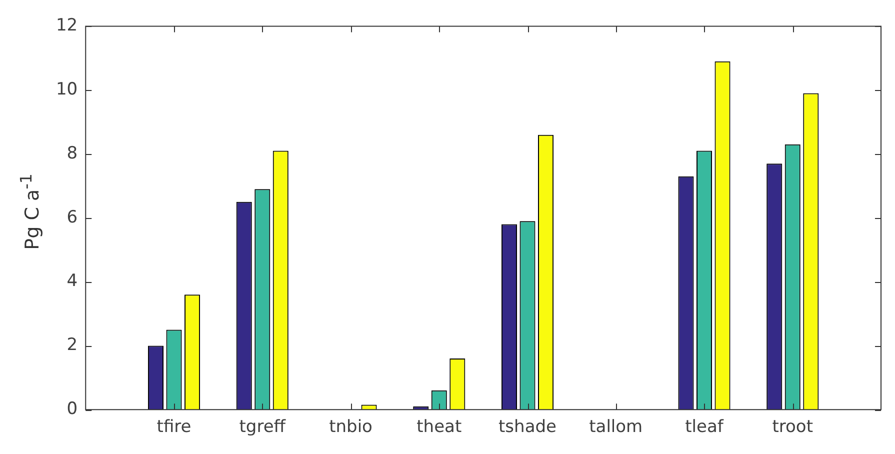 The image size is (895, 454). Describe the element at coordinates (704, 427) in the screenshot. I see `x-tick-label: tleaf` at that location.